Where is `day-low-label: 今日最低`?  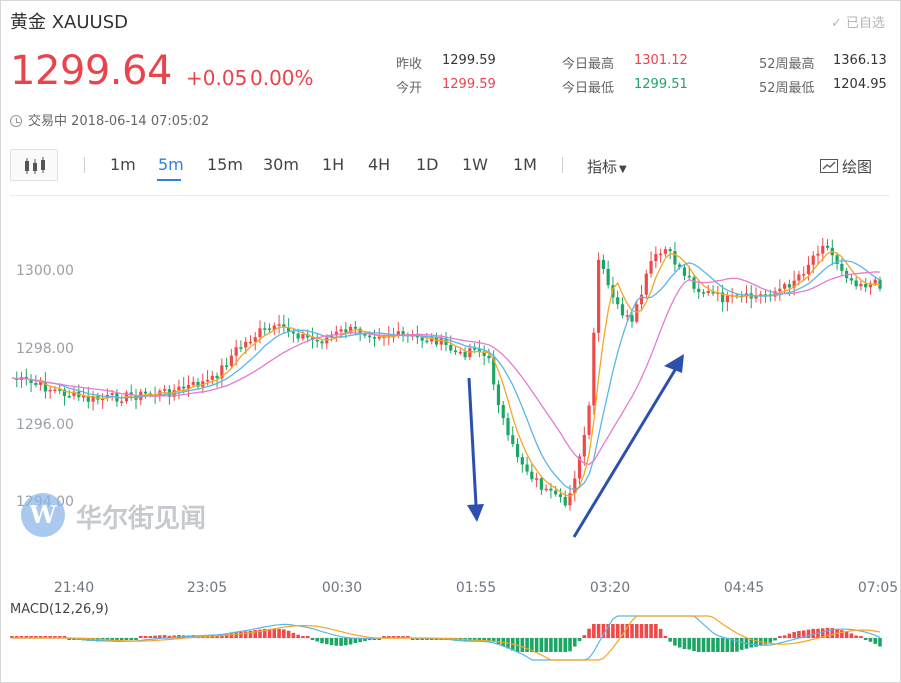 day-low-label: 今日最低 is located at coordinates (588, 88).